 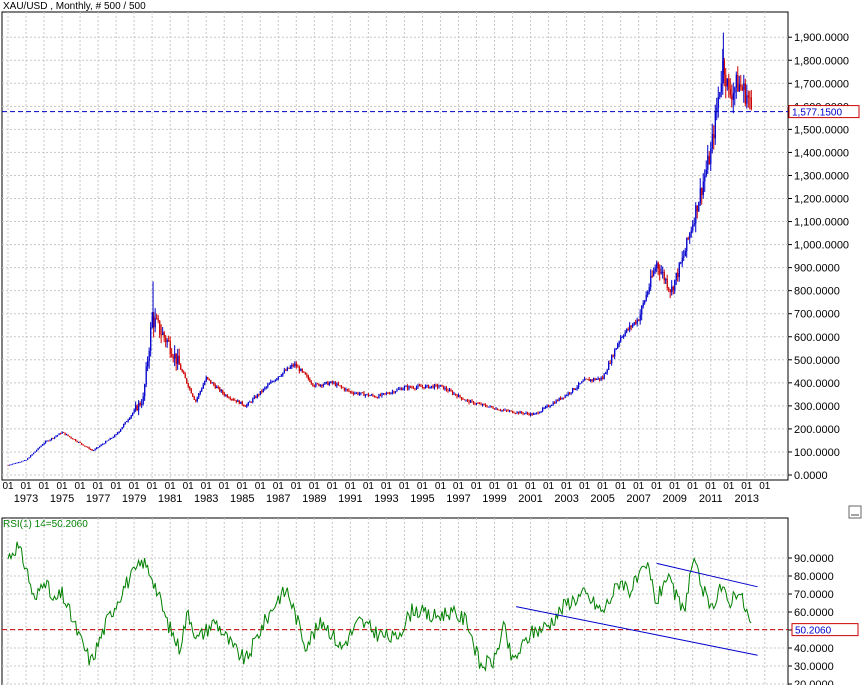 What do you see at coordinates (530, 499) in the screenshot?
I see `year-tick-label: 2001` at bounding box center [530, 499].